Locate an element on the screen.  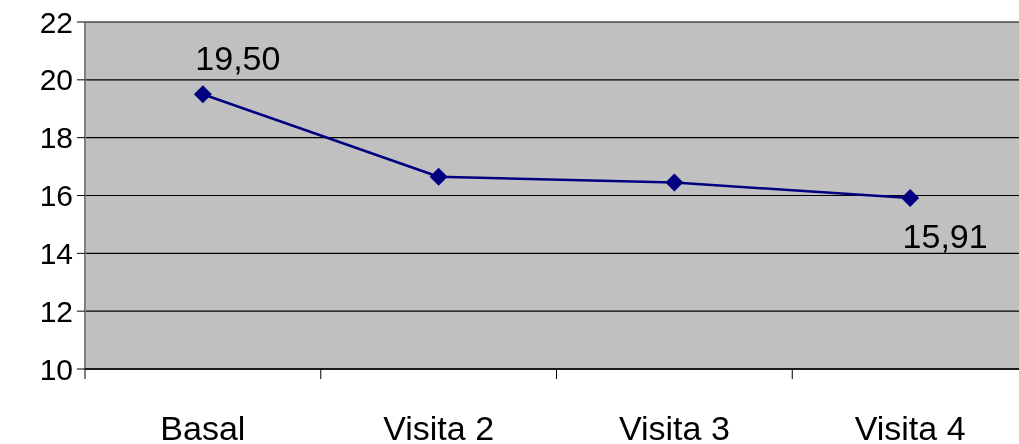
x-tick-label: Visita 4 is located at coordinates (910, 426).